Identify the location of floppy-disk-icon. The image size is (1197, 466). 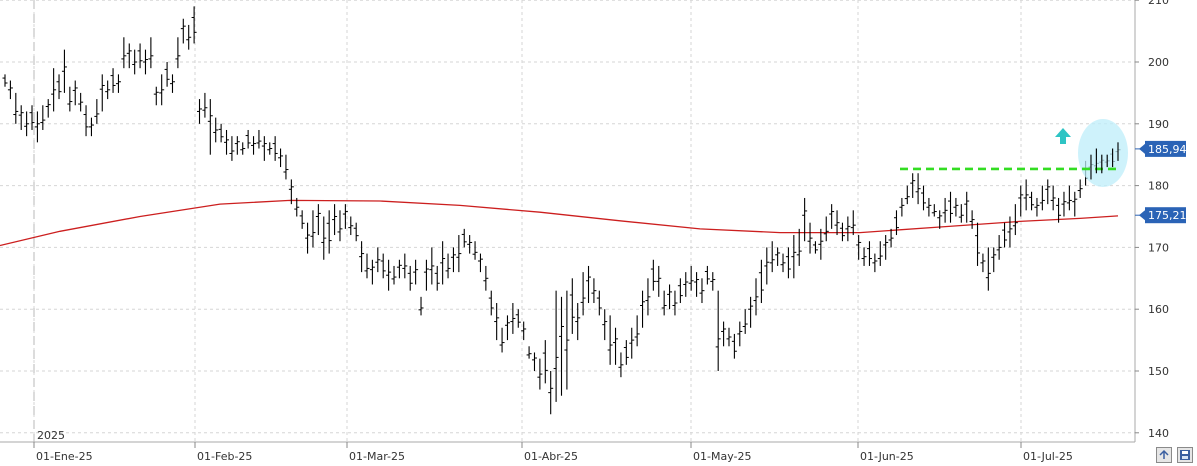
(1185, 455).